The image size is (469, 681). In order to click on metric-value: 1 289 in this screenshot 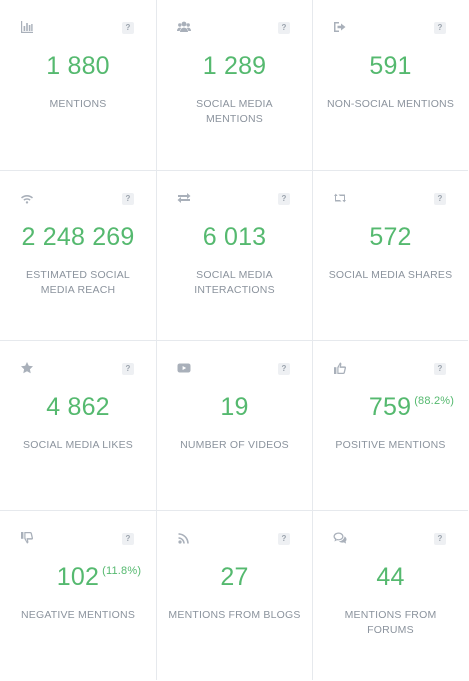, I will do `click(234, 66)`.